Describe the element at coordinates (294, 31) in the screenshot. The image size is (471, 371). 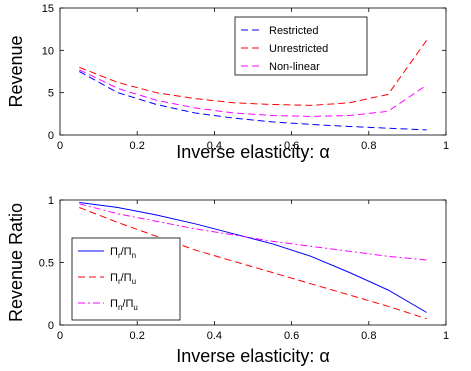
I see `legend-label-0: Restricted` at that location.